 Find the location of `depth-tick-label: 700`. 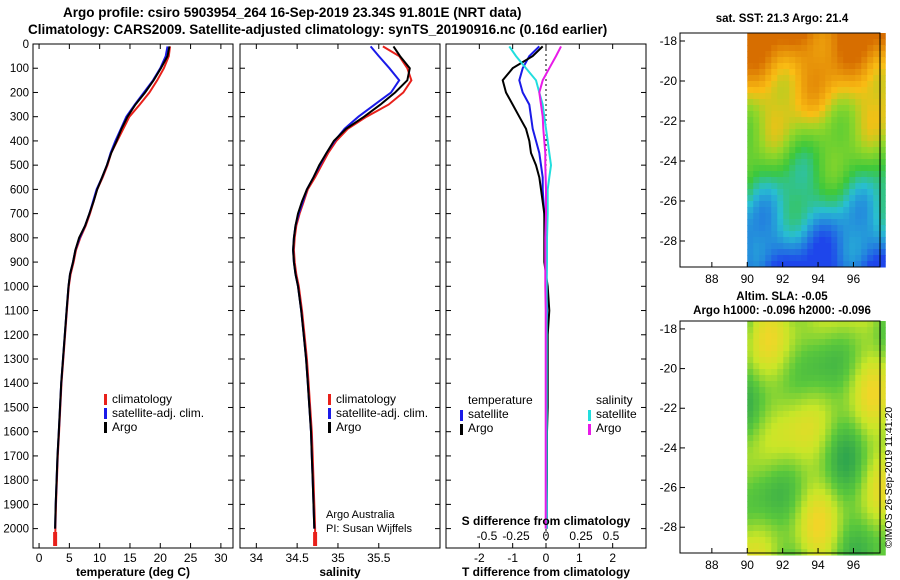

depth-tick-label: 700 is located at coordinates (19, 215).